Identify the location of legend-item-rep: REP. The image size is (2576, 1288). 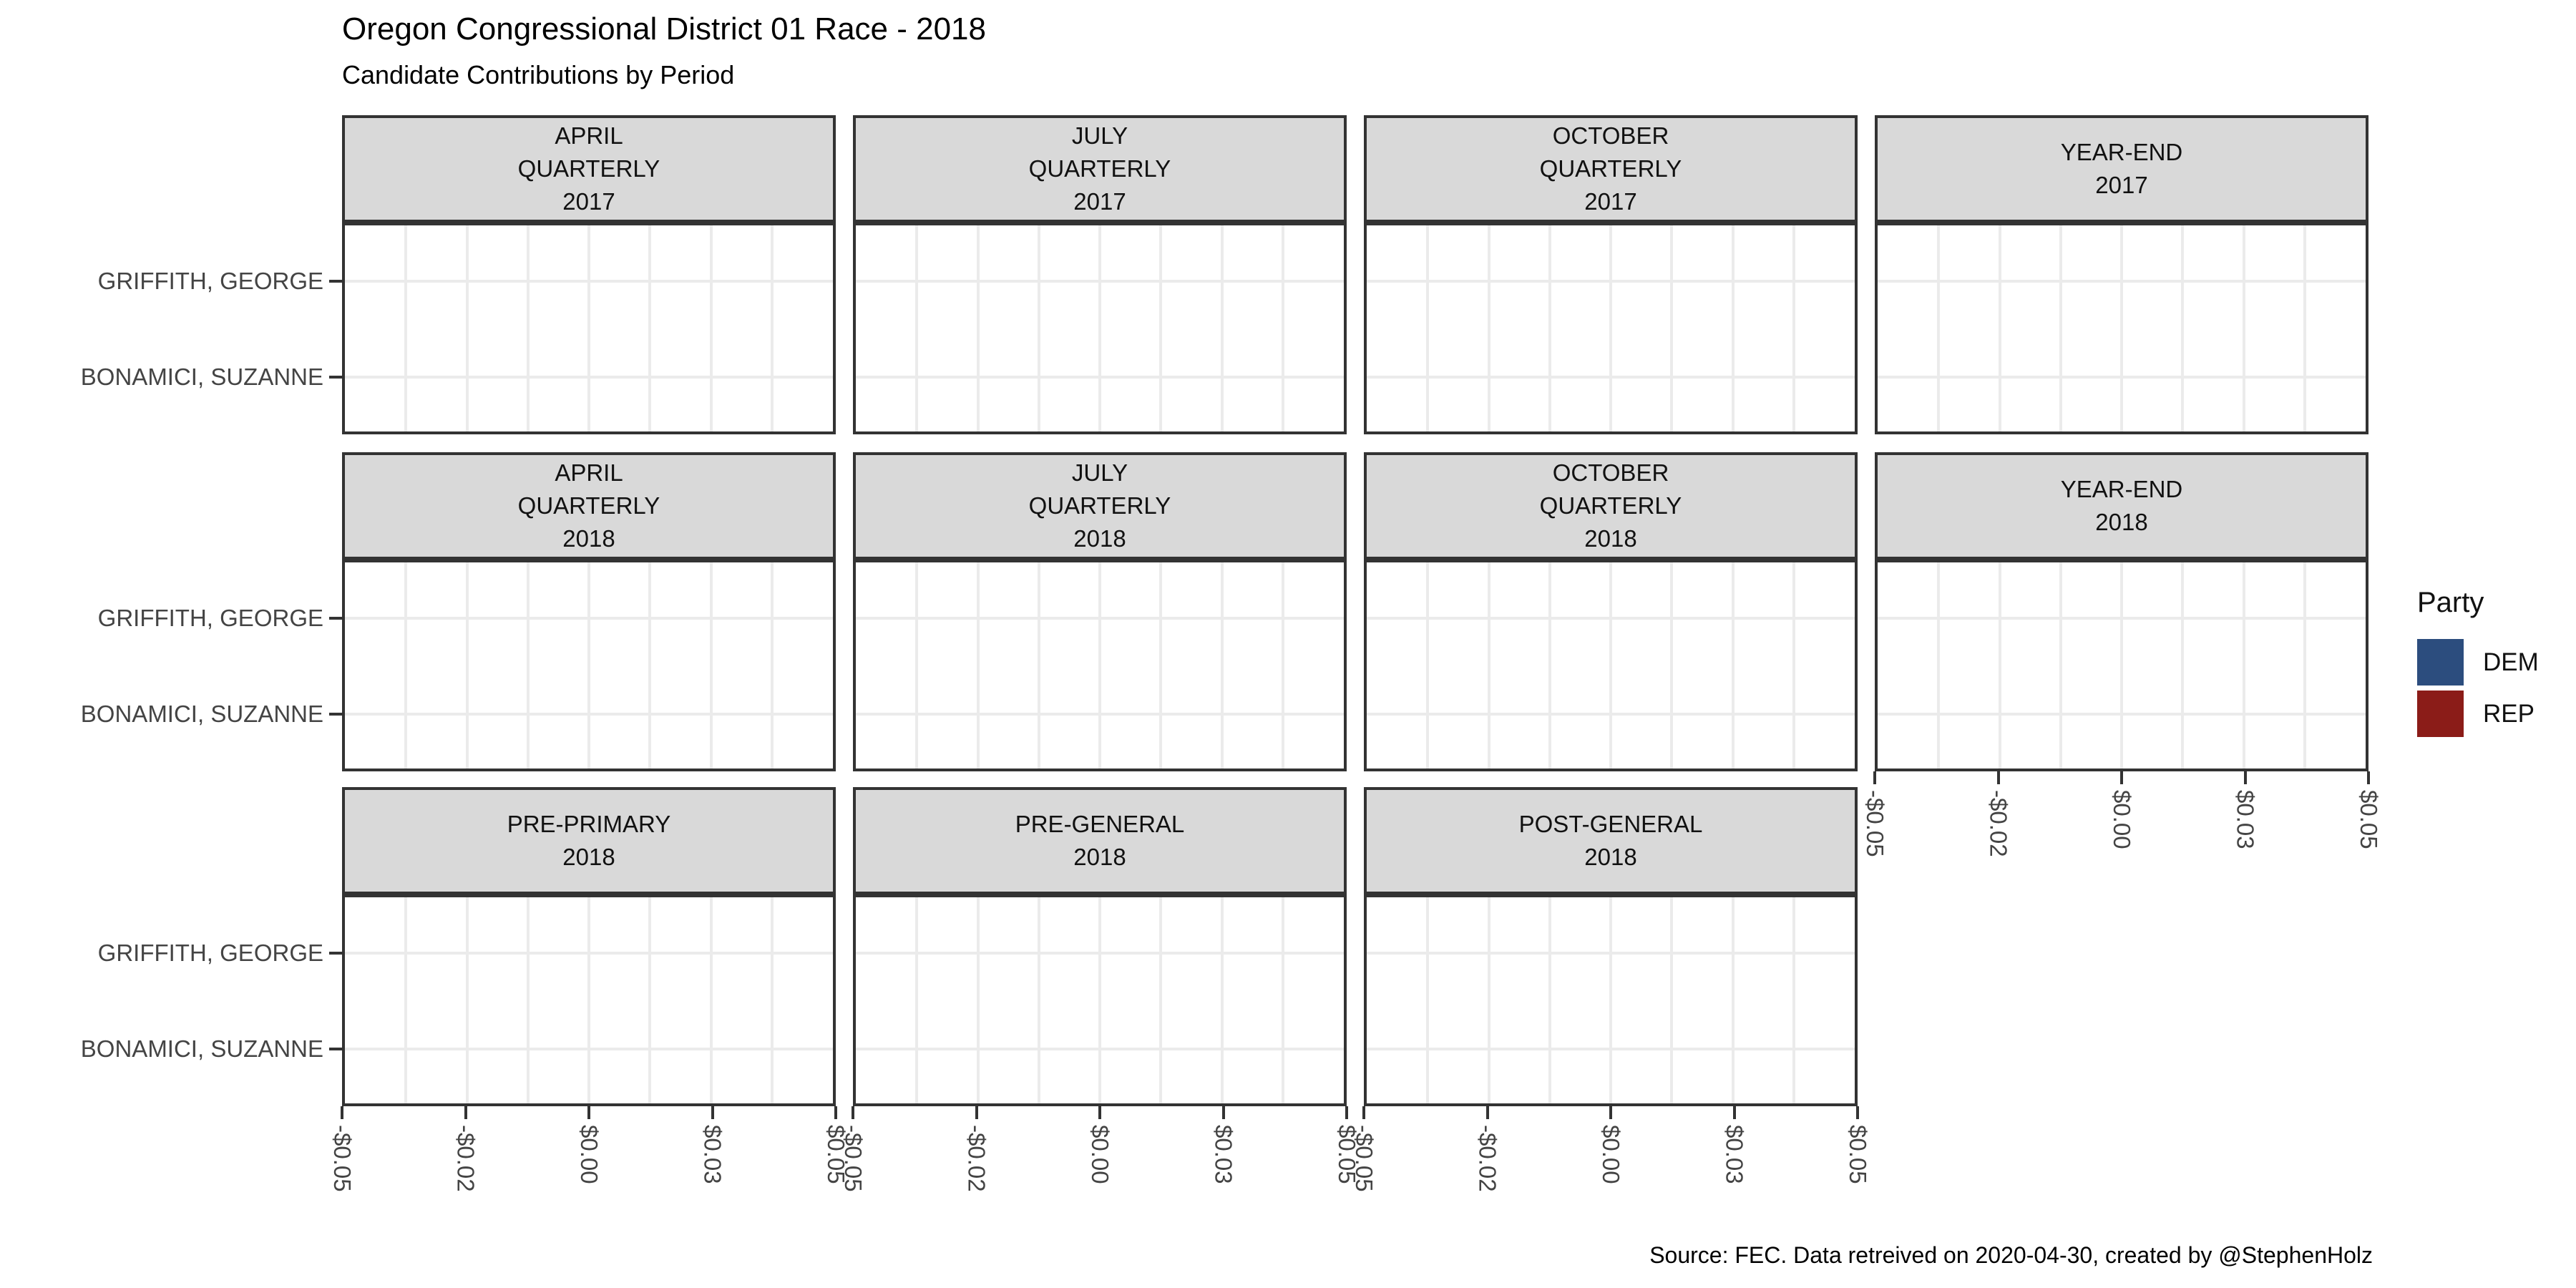
(2478, 714).